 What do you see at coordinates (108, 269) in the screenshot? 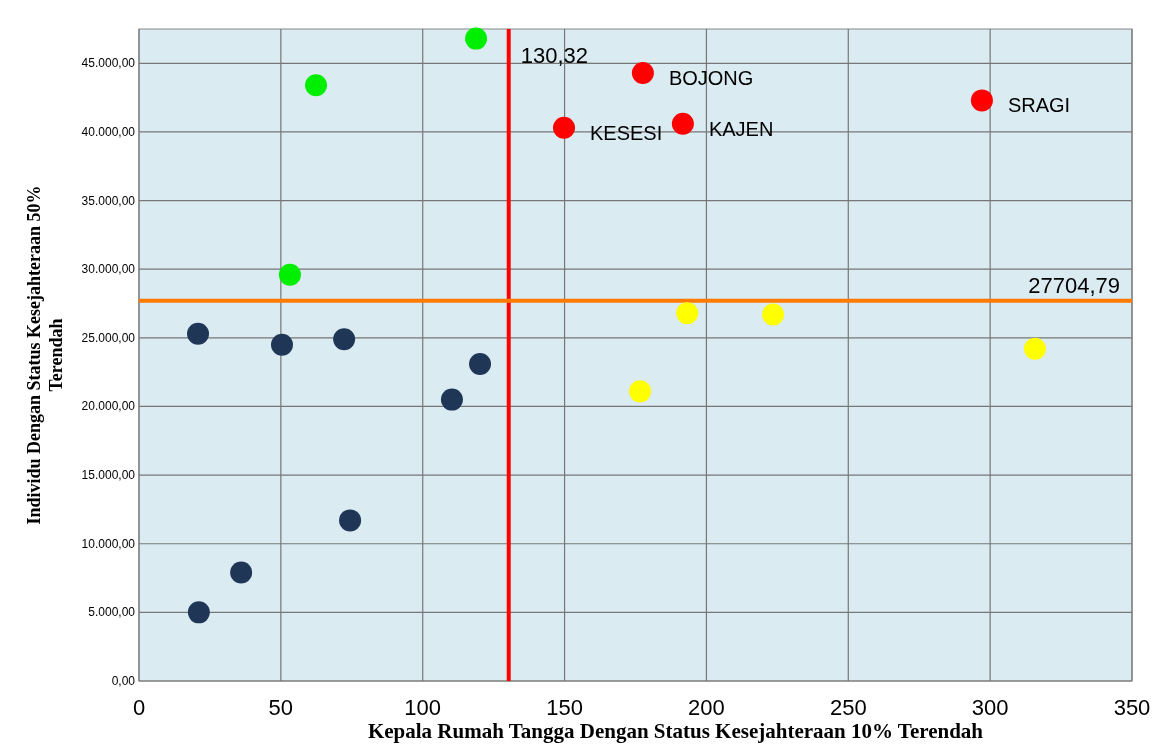
I see `y-tick-label: 30.000,00` at bounding box center [108, 269].